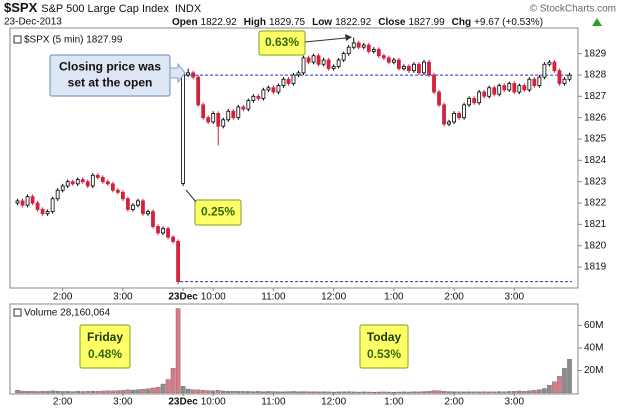 Image resolution: width=620 pixels, height=416 pixels. I want to click on quote-label: Chg, so click(461, 22).